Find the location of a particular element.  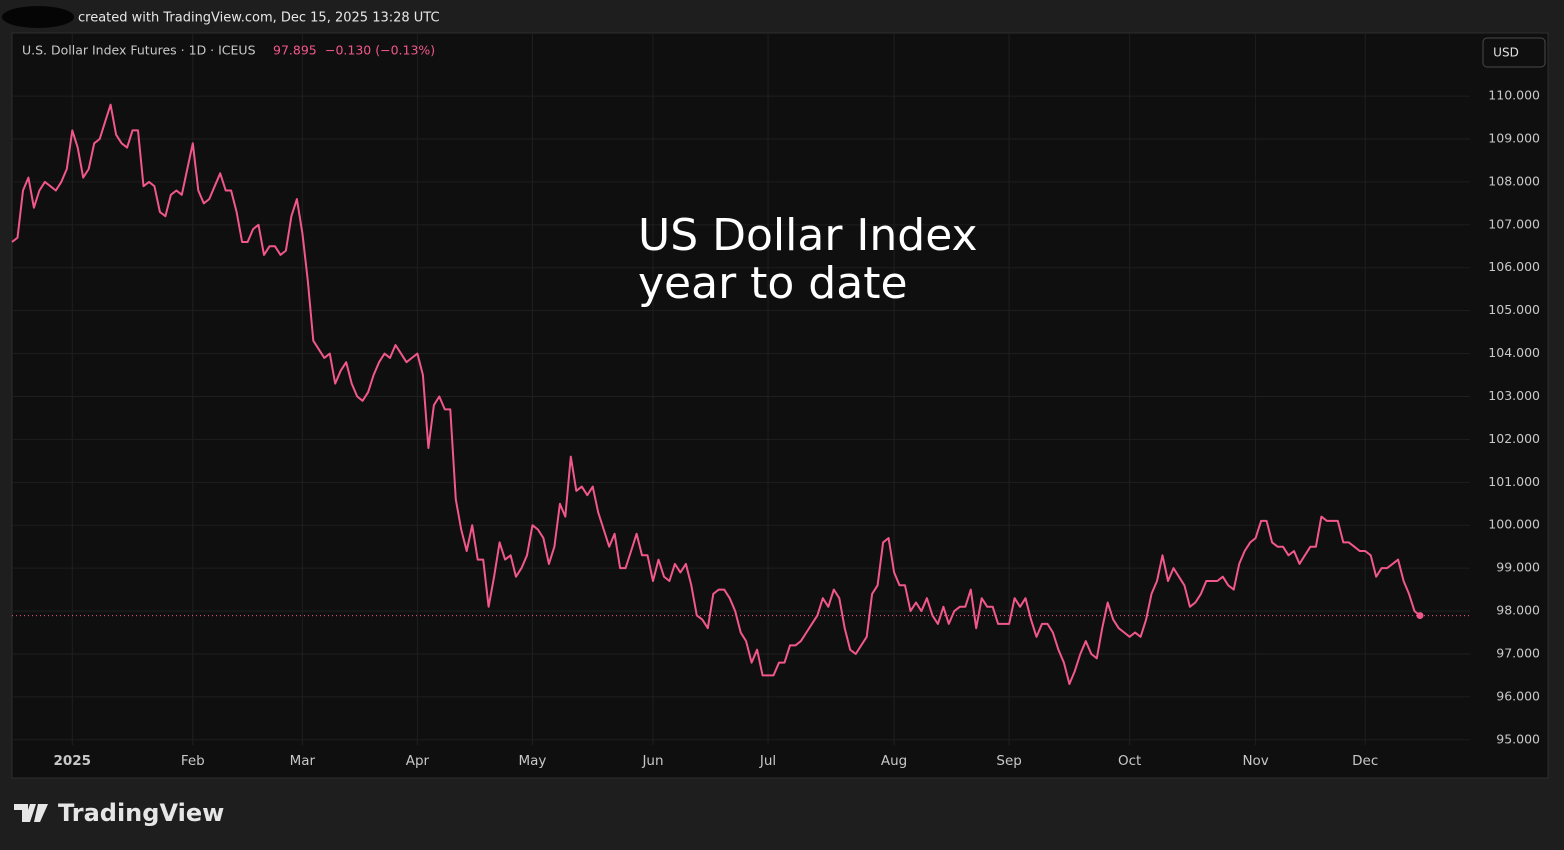

x-tick-label: 2025 is located at coordinates (72, 761).